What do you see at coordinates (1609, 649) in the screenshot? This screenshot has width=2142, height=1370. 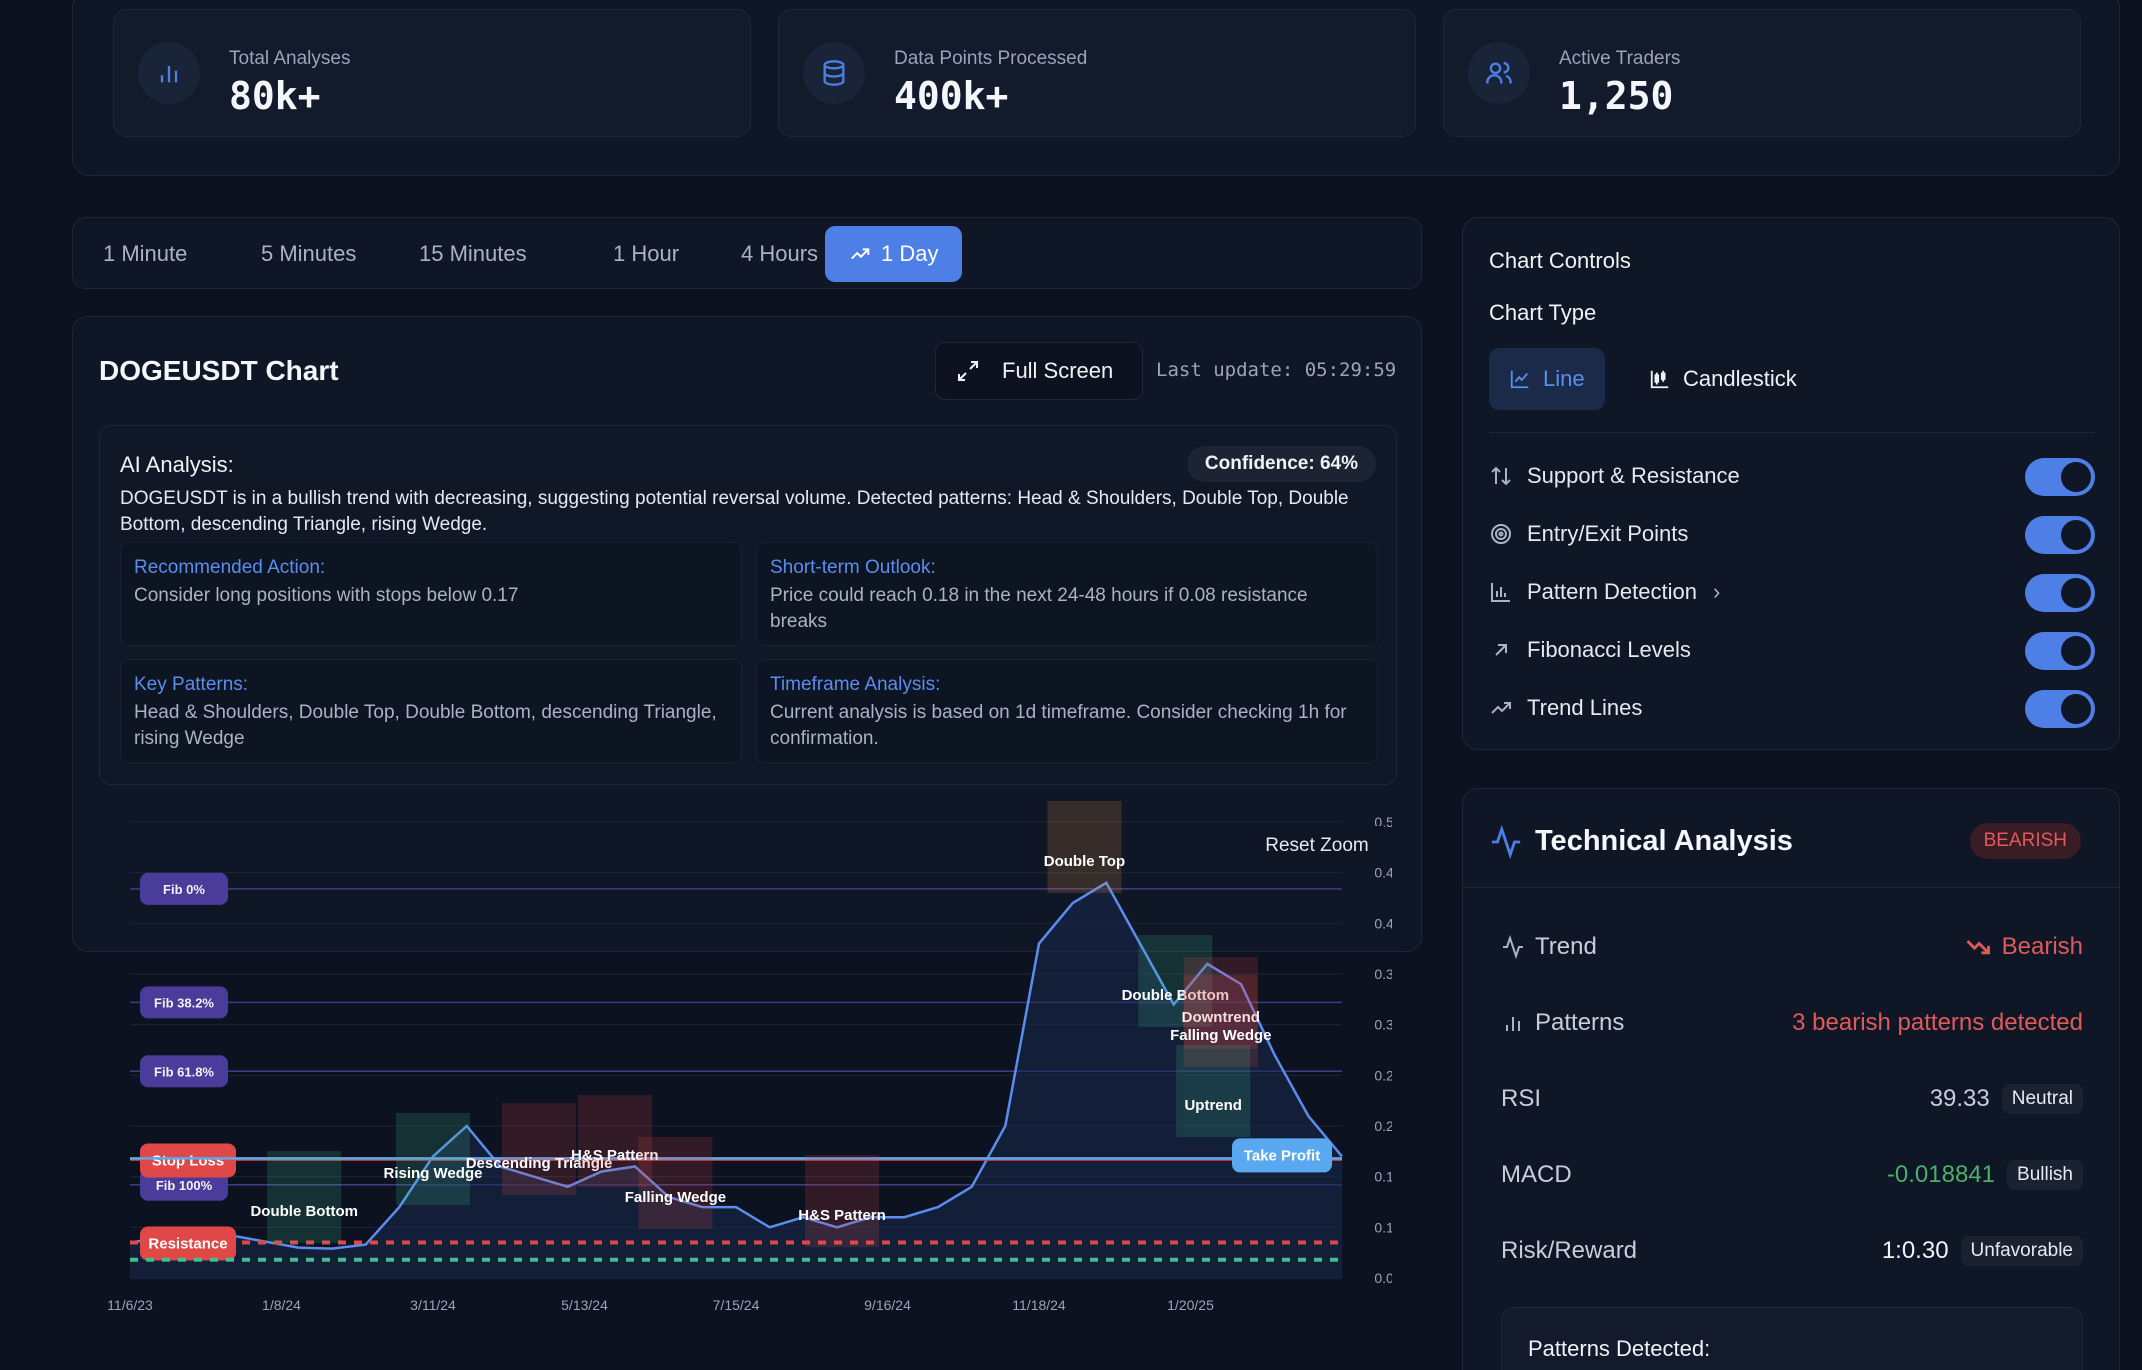 I see `toggle-label: Fibonacci Levels` at bounding box center [1609, 649].